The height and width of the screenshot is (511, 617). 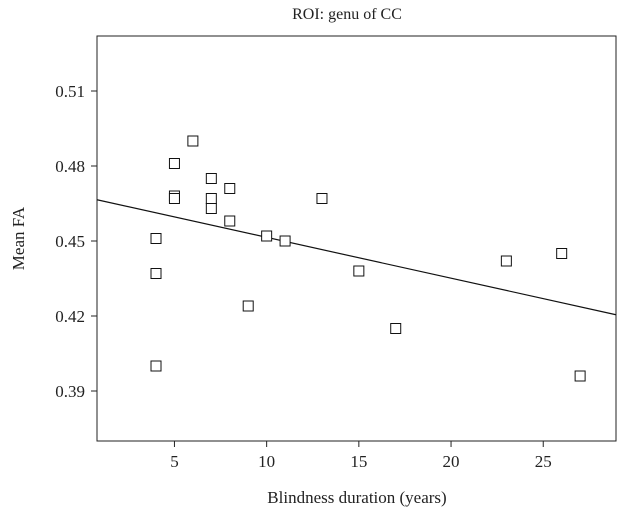 What do you see at coordinates (347, 14) in the screenshot?
I see `chart-title: ROI: genu of CC` at bounding box center [347, 14].